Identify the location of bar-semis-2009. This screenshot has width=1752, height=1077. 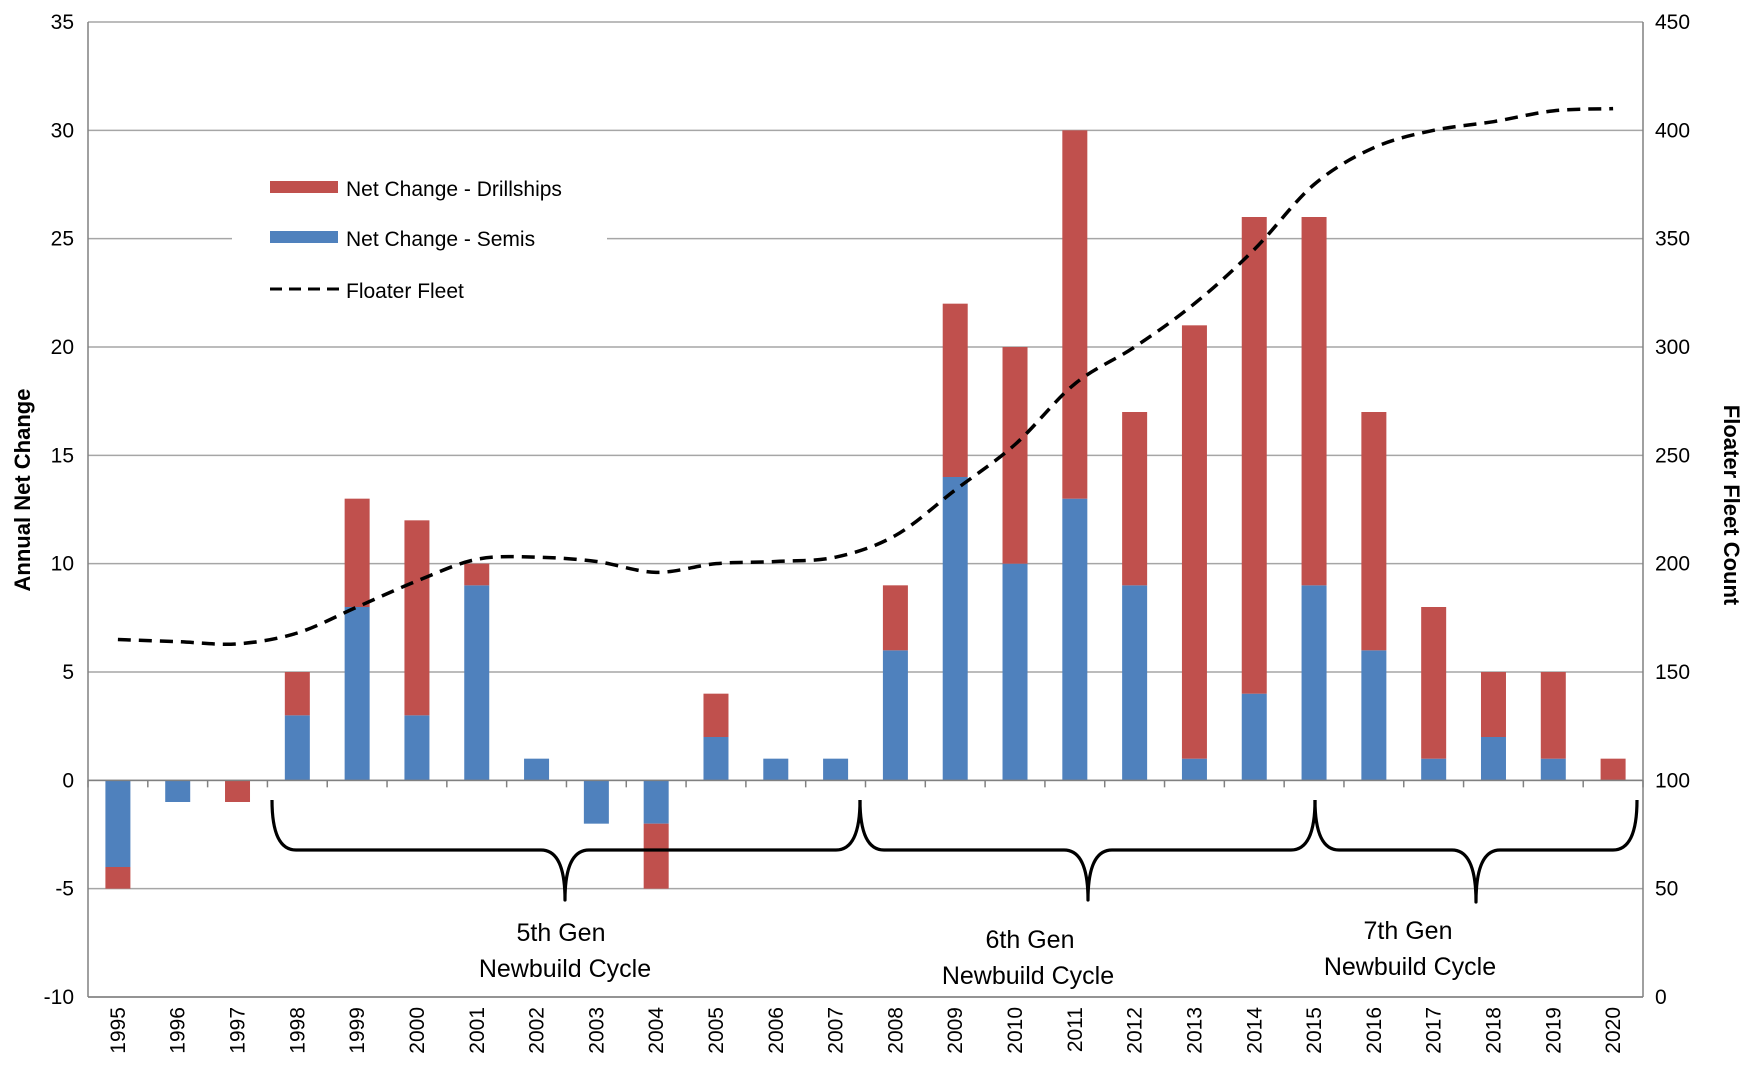
(955, 629).